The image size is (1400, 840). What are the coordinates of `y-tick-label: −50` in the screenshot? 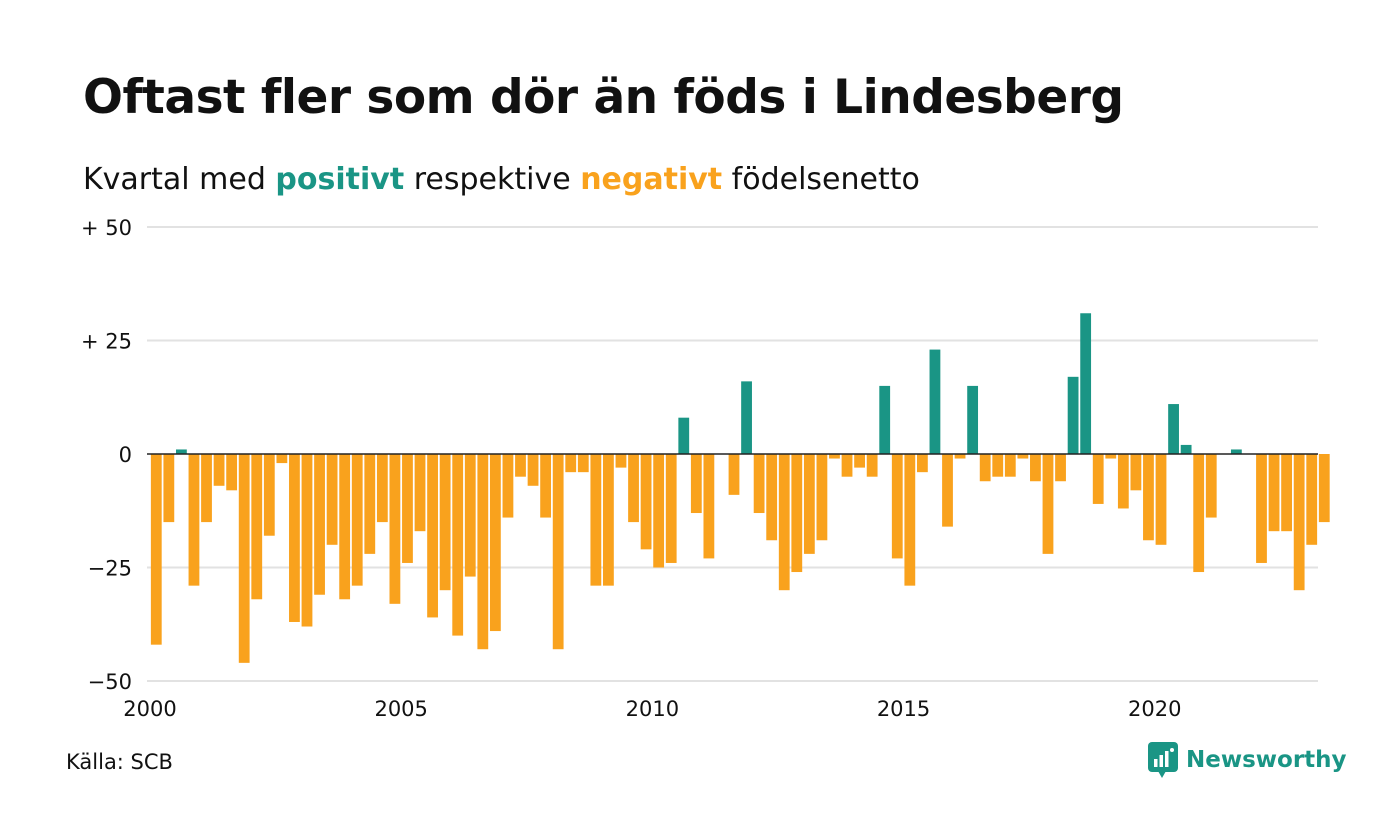 It's located at (110, 682).